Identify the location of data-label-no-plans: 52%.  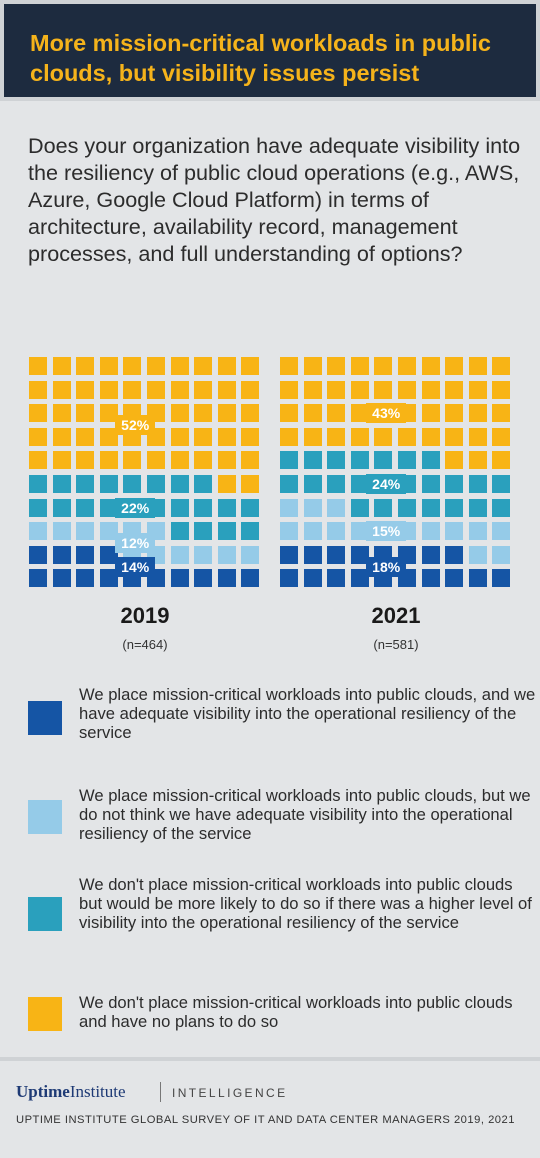
(135, 425).